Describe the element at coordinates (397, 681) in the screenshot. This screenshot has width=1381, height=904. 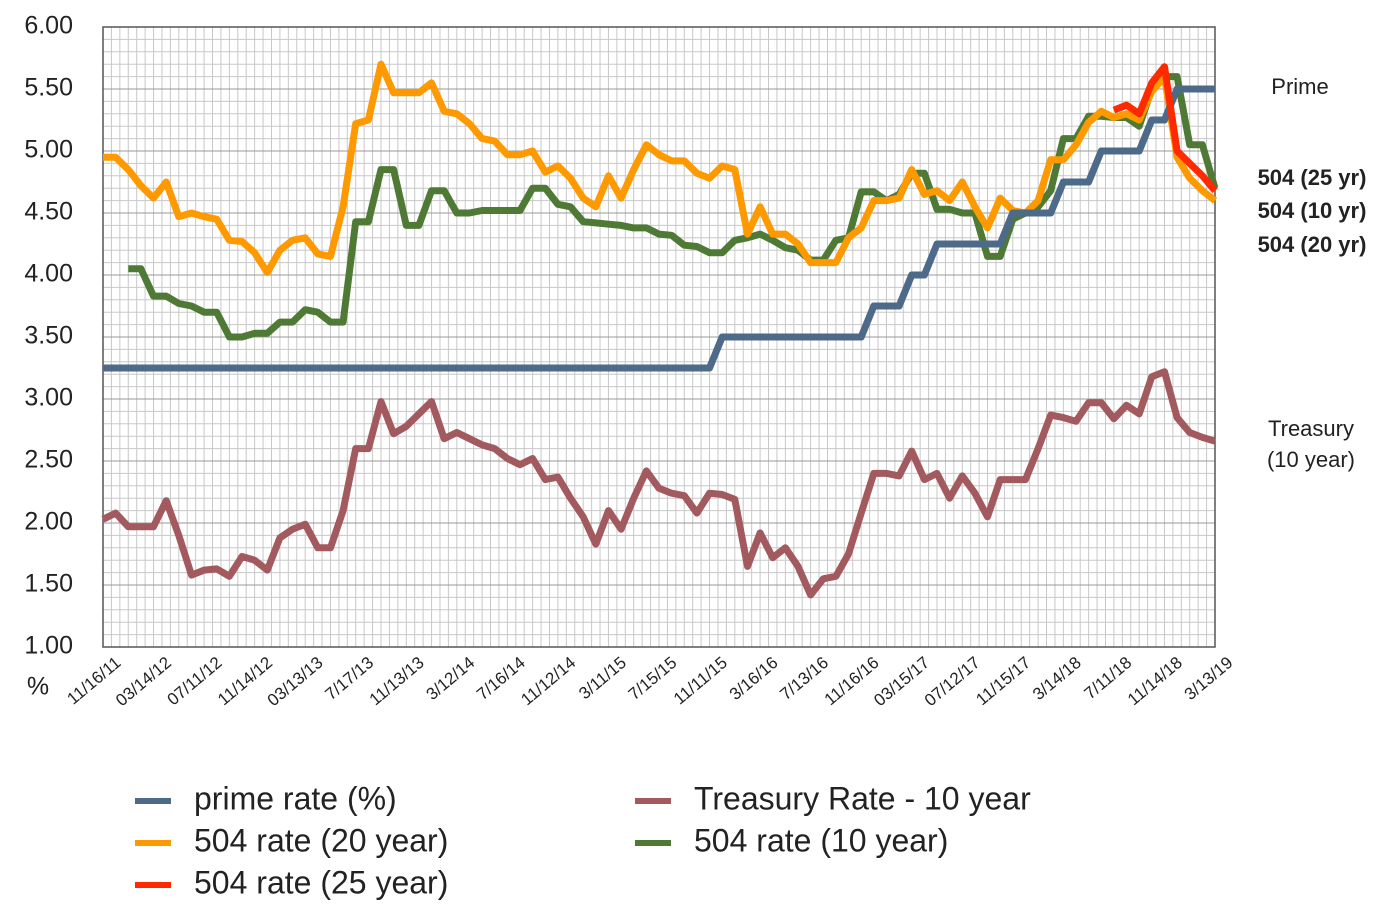
I see `x-tick-label: 11/13/13` at that location.